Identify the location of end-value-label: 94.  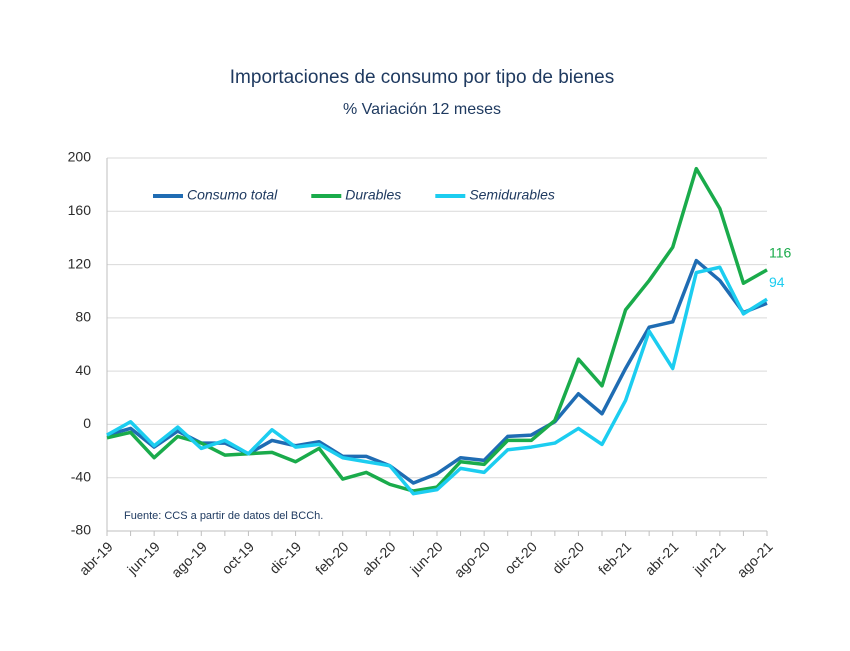
(777, 282).